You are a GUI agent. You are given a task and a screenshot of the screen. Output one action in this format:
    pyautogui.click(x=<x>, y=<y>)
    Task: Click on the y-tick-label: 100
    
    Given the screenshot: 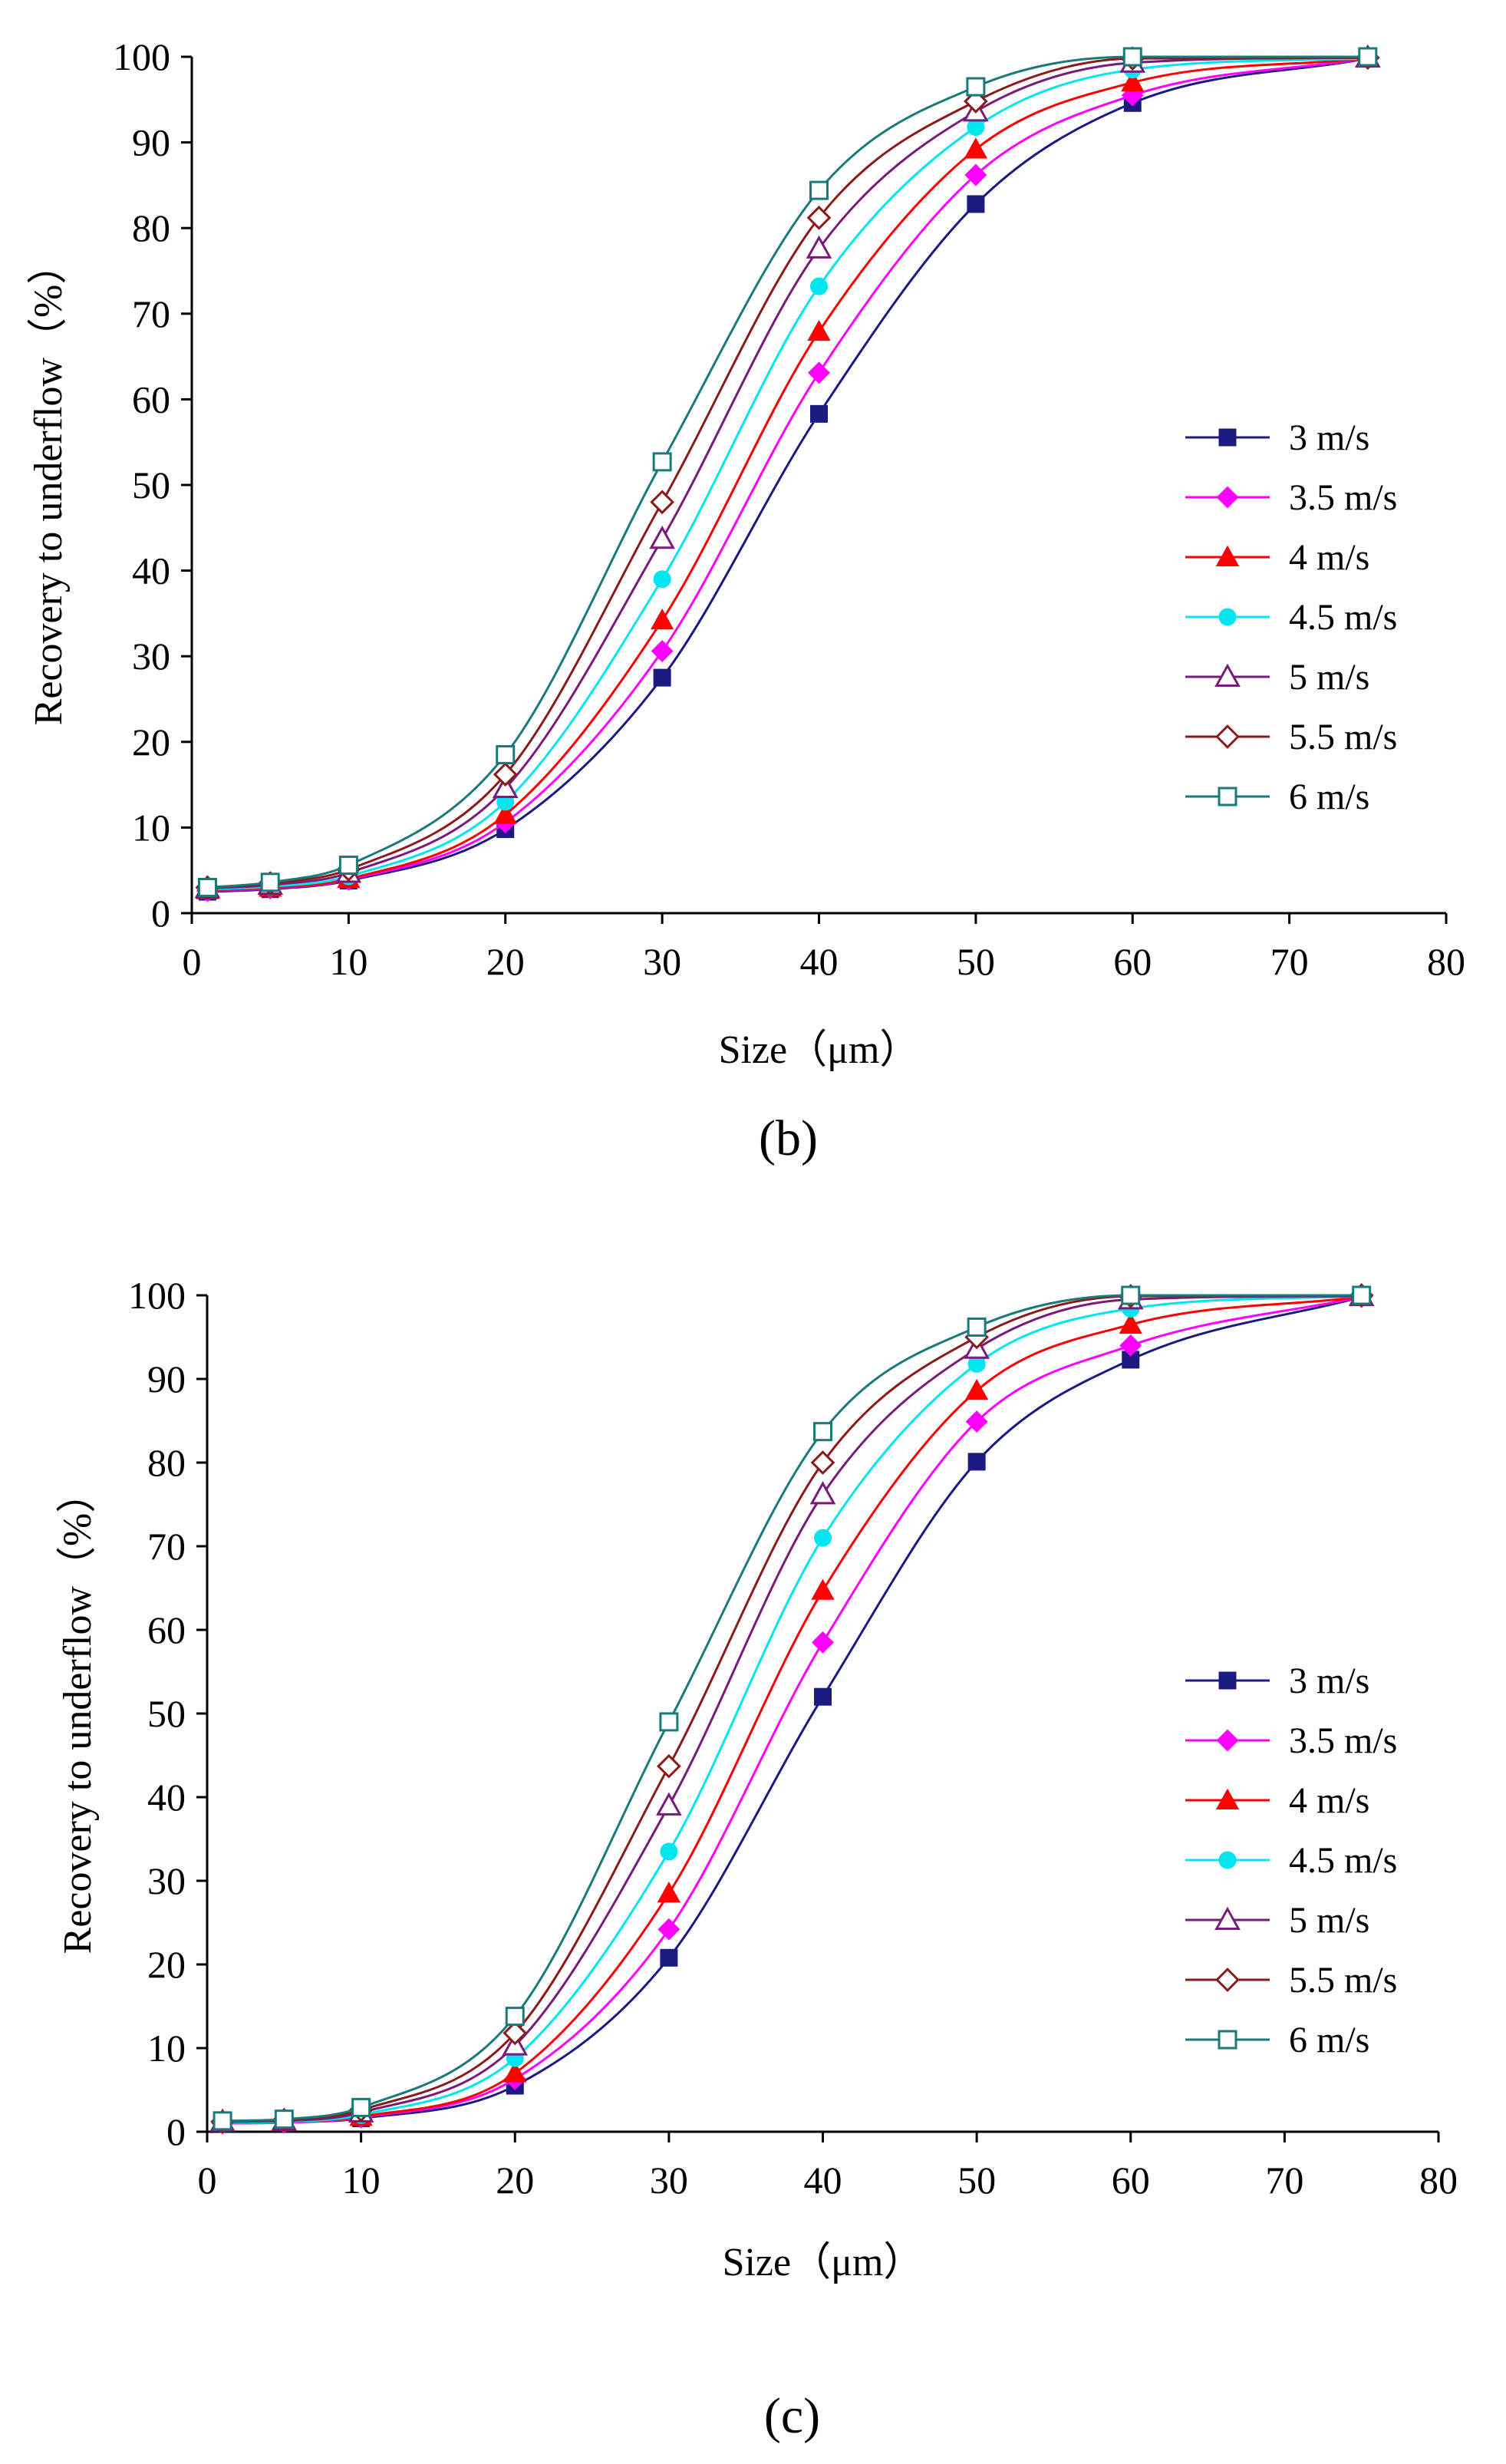 What is the action you would take?
    pyautogui.click(x=141, y=57)
    